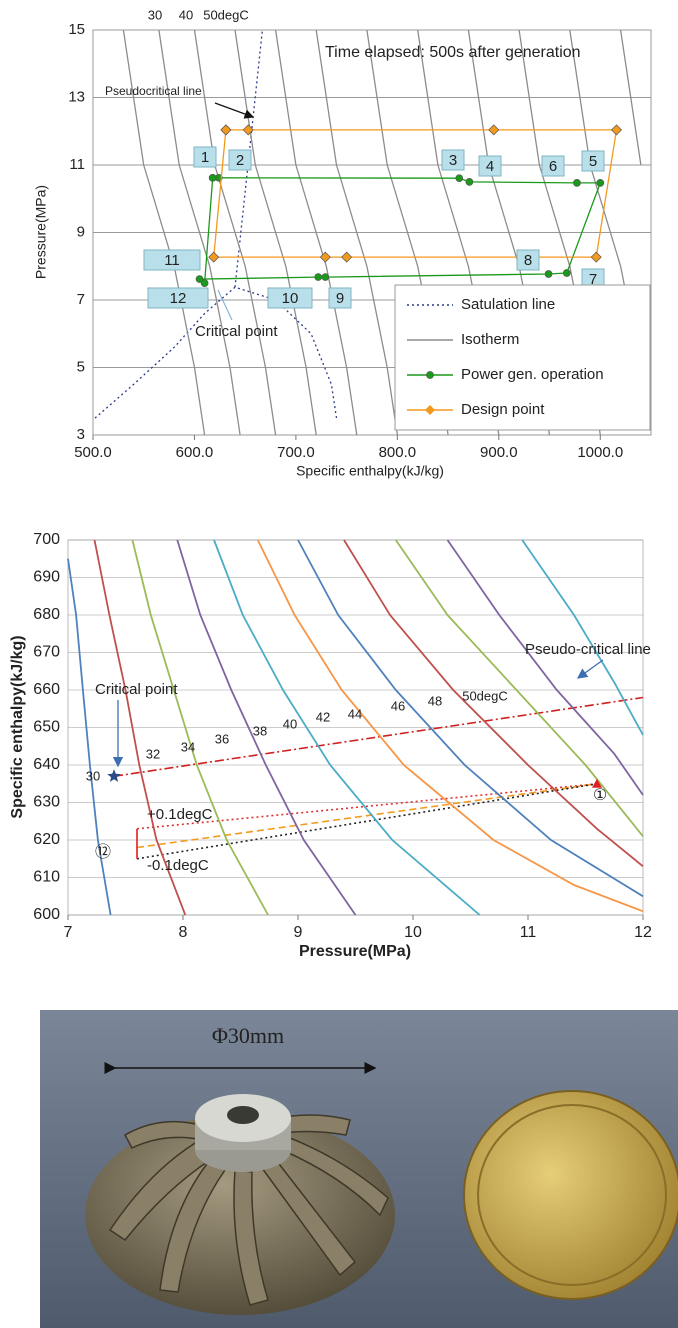  Describe the element at coordinates (600, 452) in the screenshot. I see `x-tick-label: 1000.0` at that location.